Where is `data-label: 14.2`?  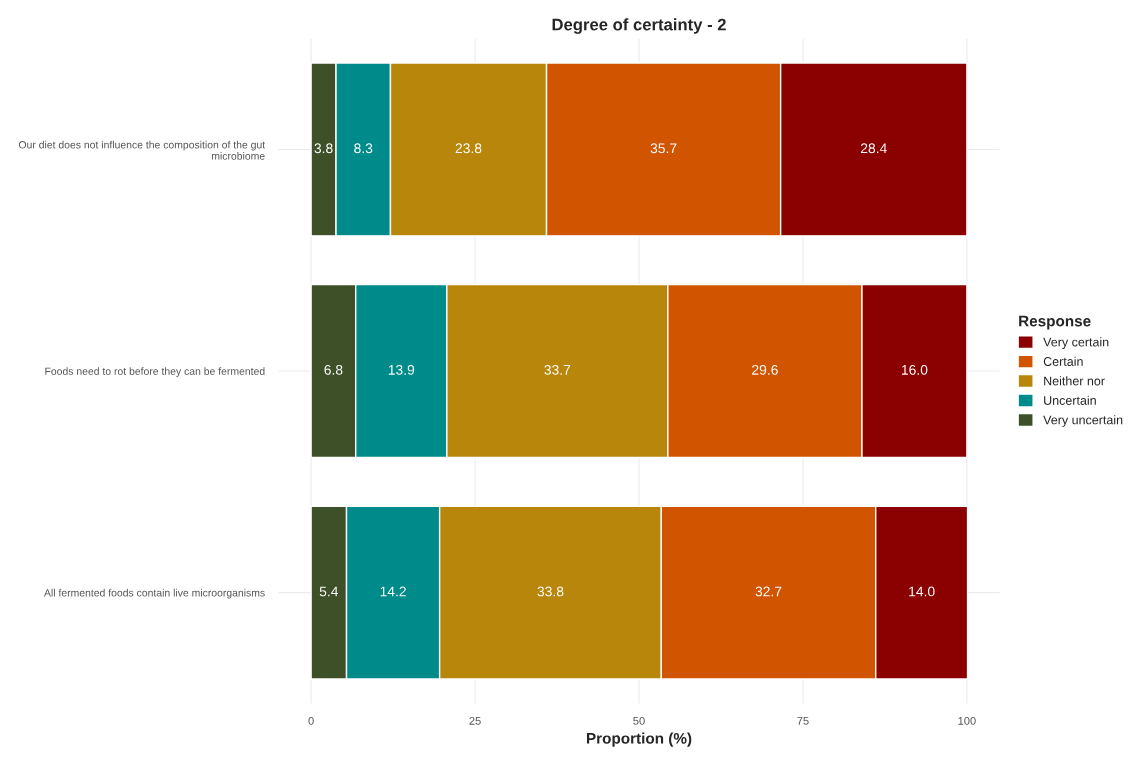 data-label: 14.2 is located at coordinates (393, 591).